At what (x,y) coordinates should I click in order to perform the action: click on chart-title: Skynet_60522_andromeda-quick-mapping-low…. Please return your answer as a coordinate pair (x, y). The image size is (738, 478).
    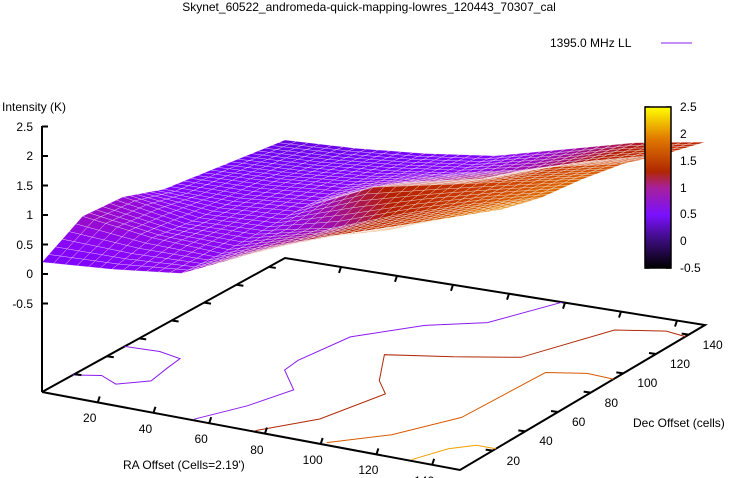
    Looking at the image, I should click on (369, 7).